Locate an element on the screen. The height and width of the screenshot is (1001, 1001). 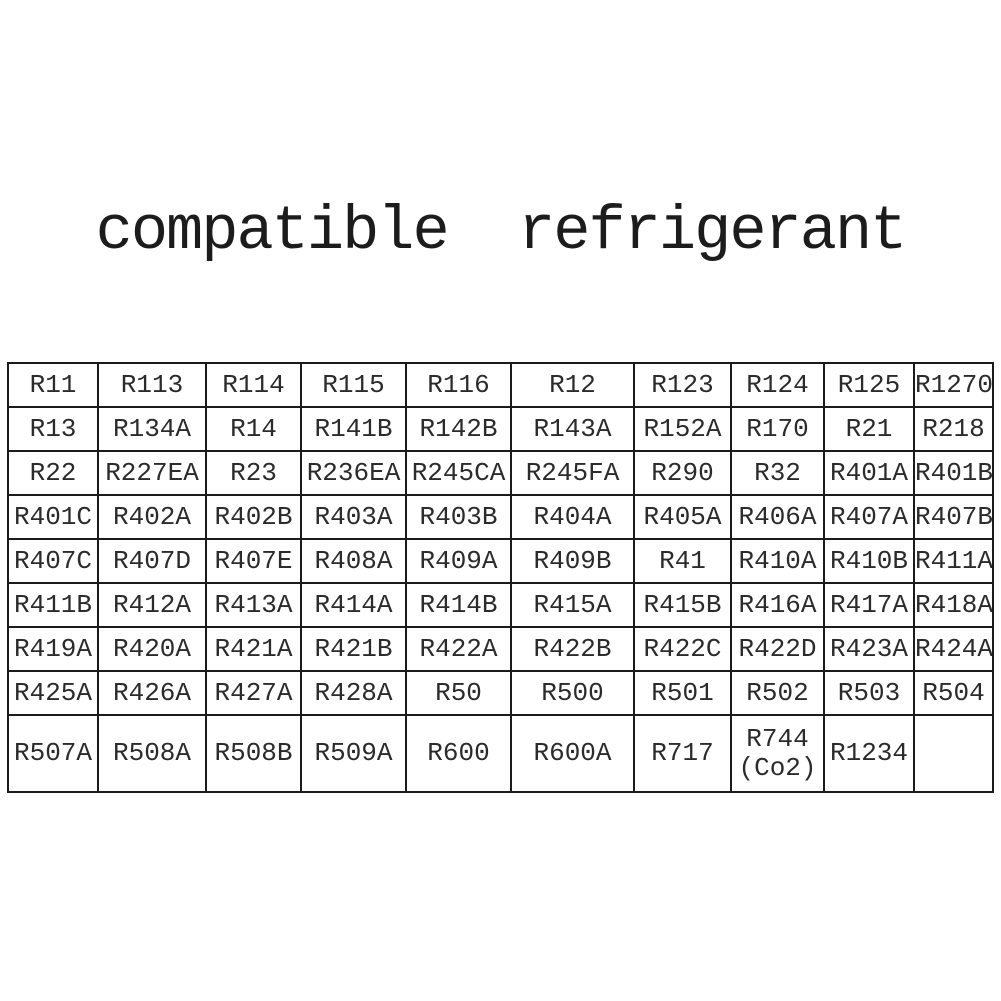
refrigerant-cell: R418A is located at coordinates (953, 605).